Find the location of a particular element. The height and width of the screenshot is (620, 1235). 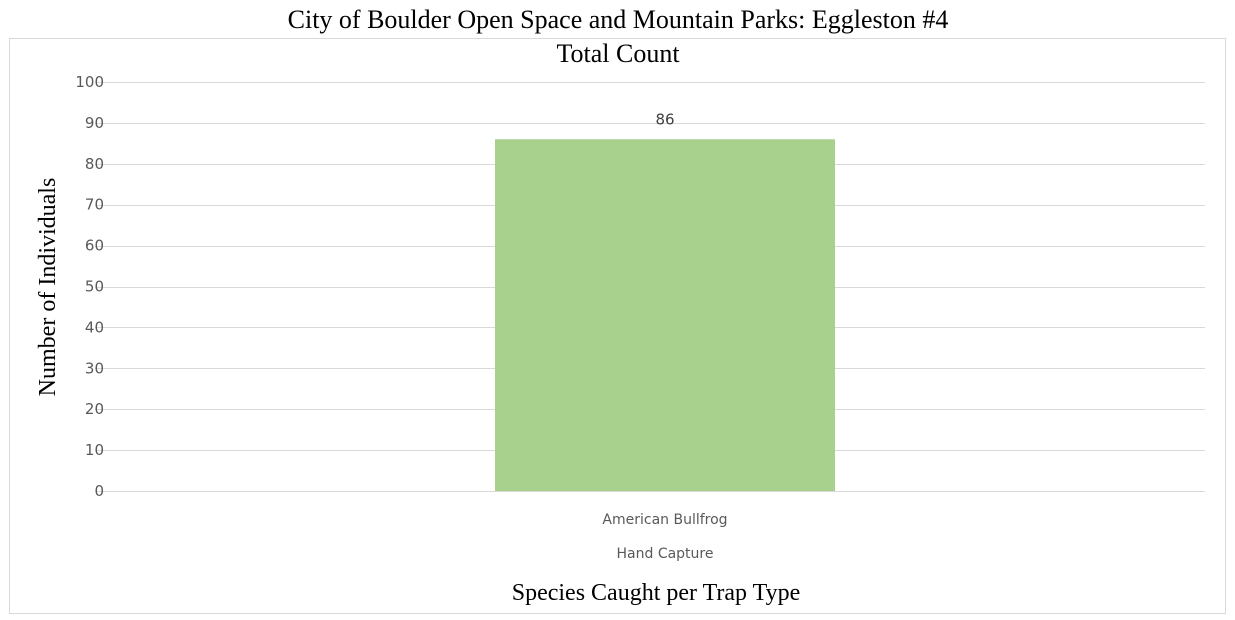

y-tick-label: 90 is located at coordinates (94, 123).